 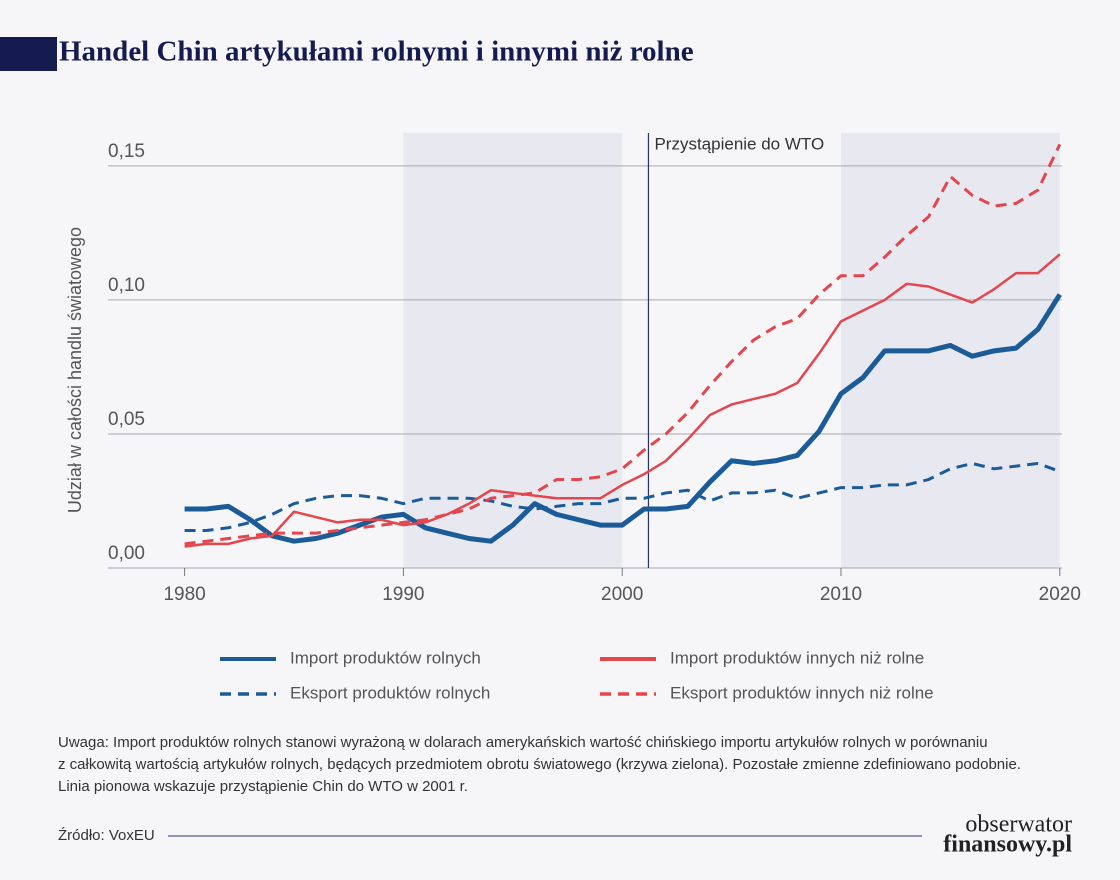 What do you see at coordinates (797, 657) in the screenshot?
I see `legend-label: Import produktów innych niż rolne` at bounding box center [797, 657].